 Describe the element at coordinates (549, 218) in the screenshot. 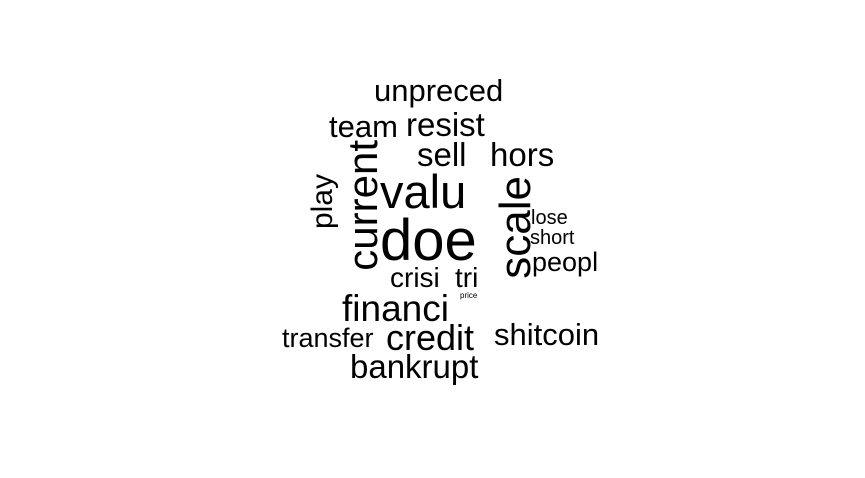

I see `word-lose: lose` at that location.